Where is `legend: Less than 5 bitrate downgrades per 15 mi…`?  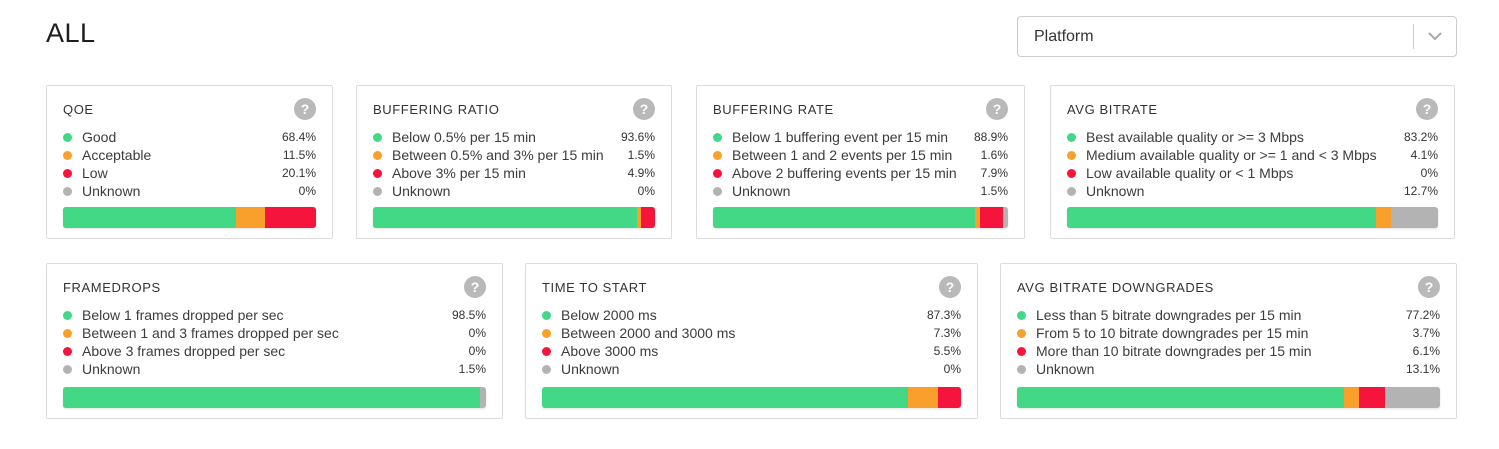 legend: Less than 5 bitrate downgrades per 15 mi… is located at coordinates (1228, 342).